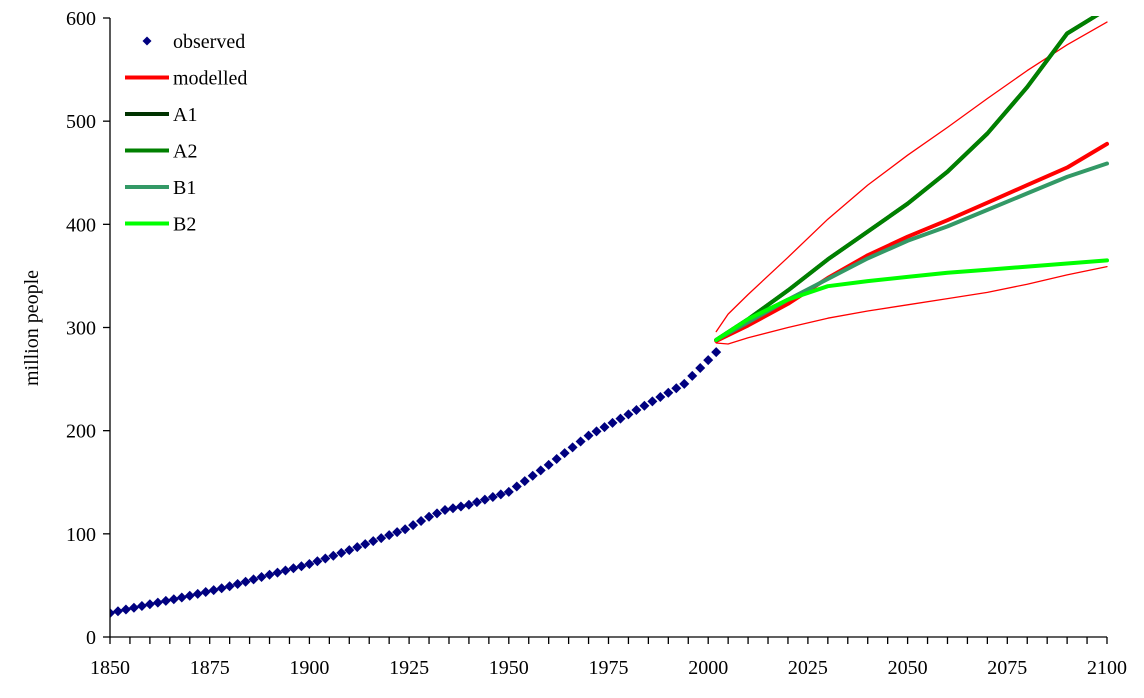 The height and width of the screenshot is (698, 1144). Describe the element at coordinates (708, 668) in the screenshot. I see `x-tick-label: 2000` at that location.